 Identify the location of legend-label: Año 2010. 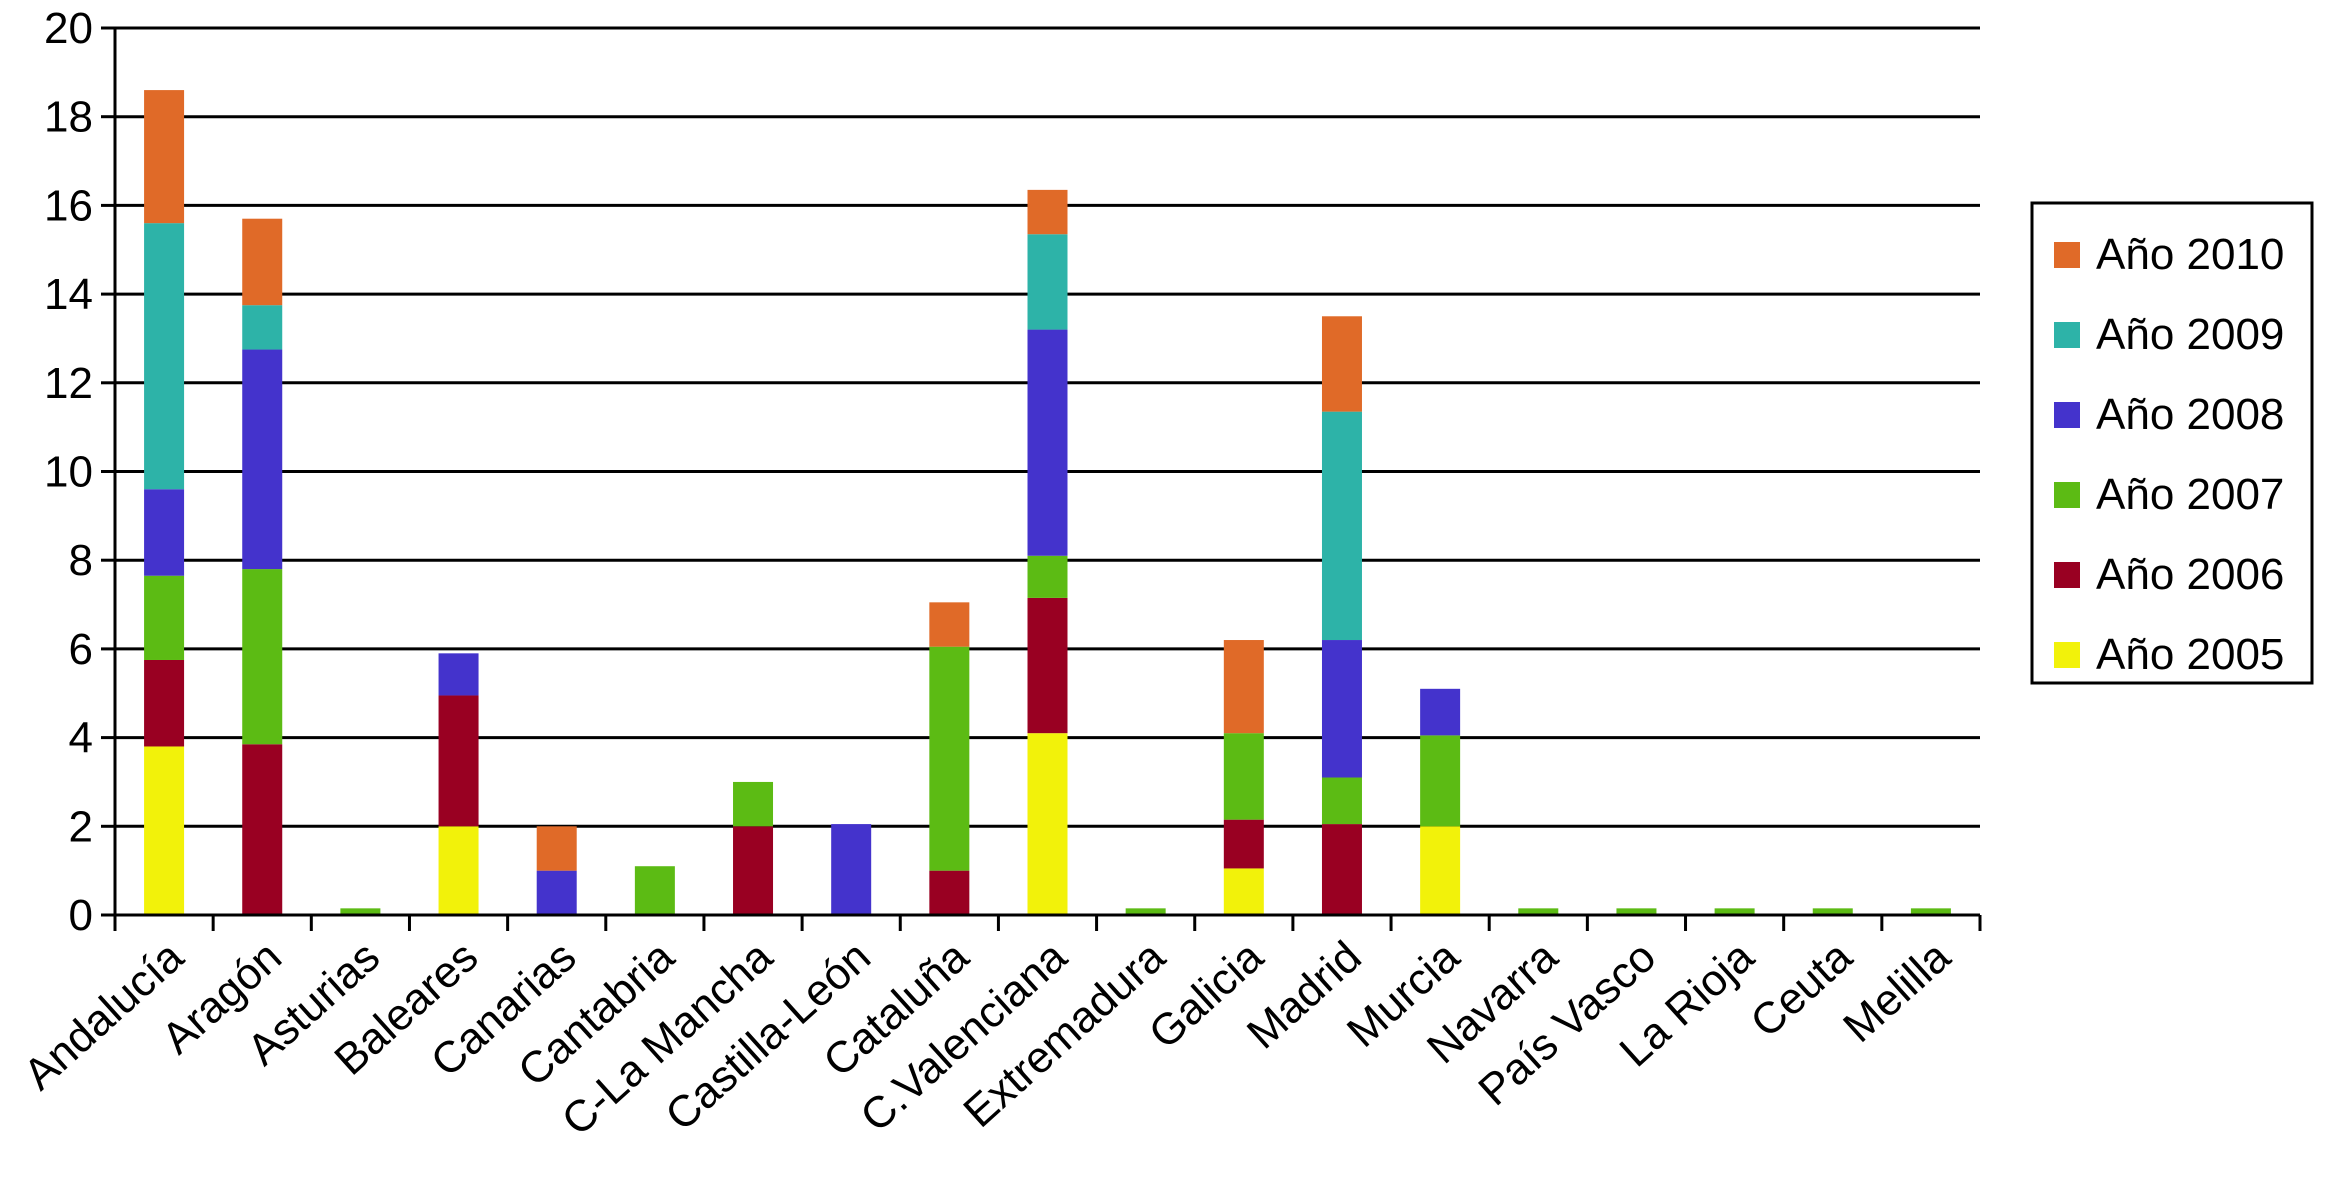
(2190, 254).